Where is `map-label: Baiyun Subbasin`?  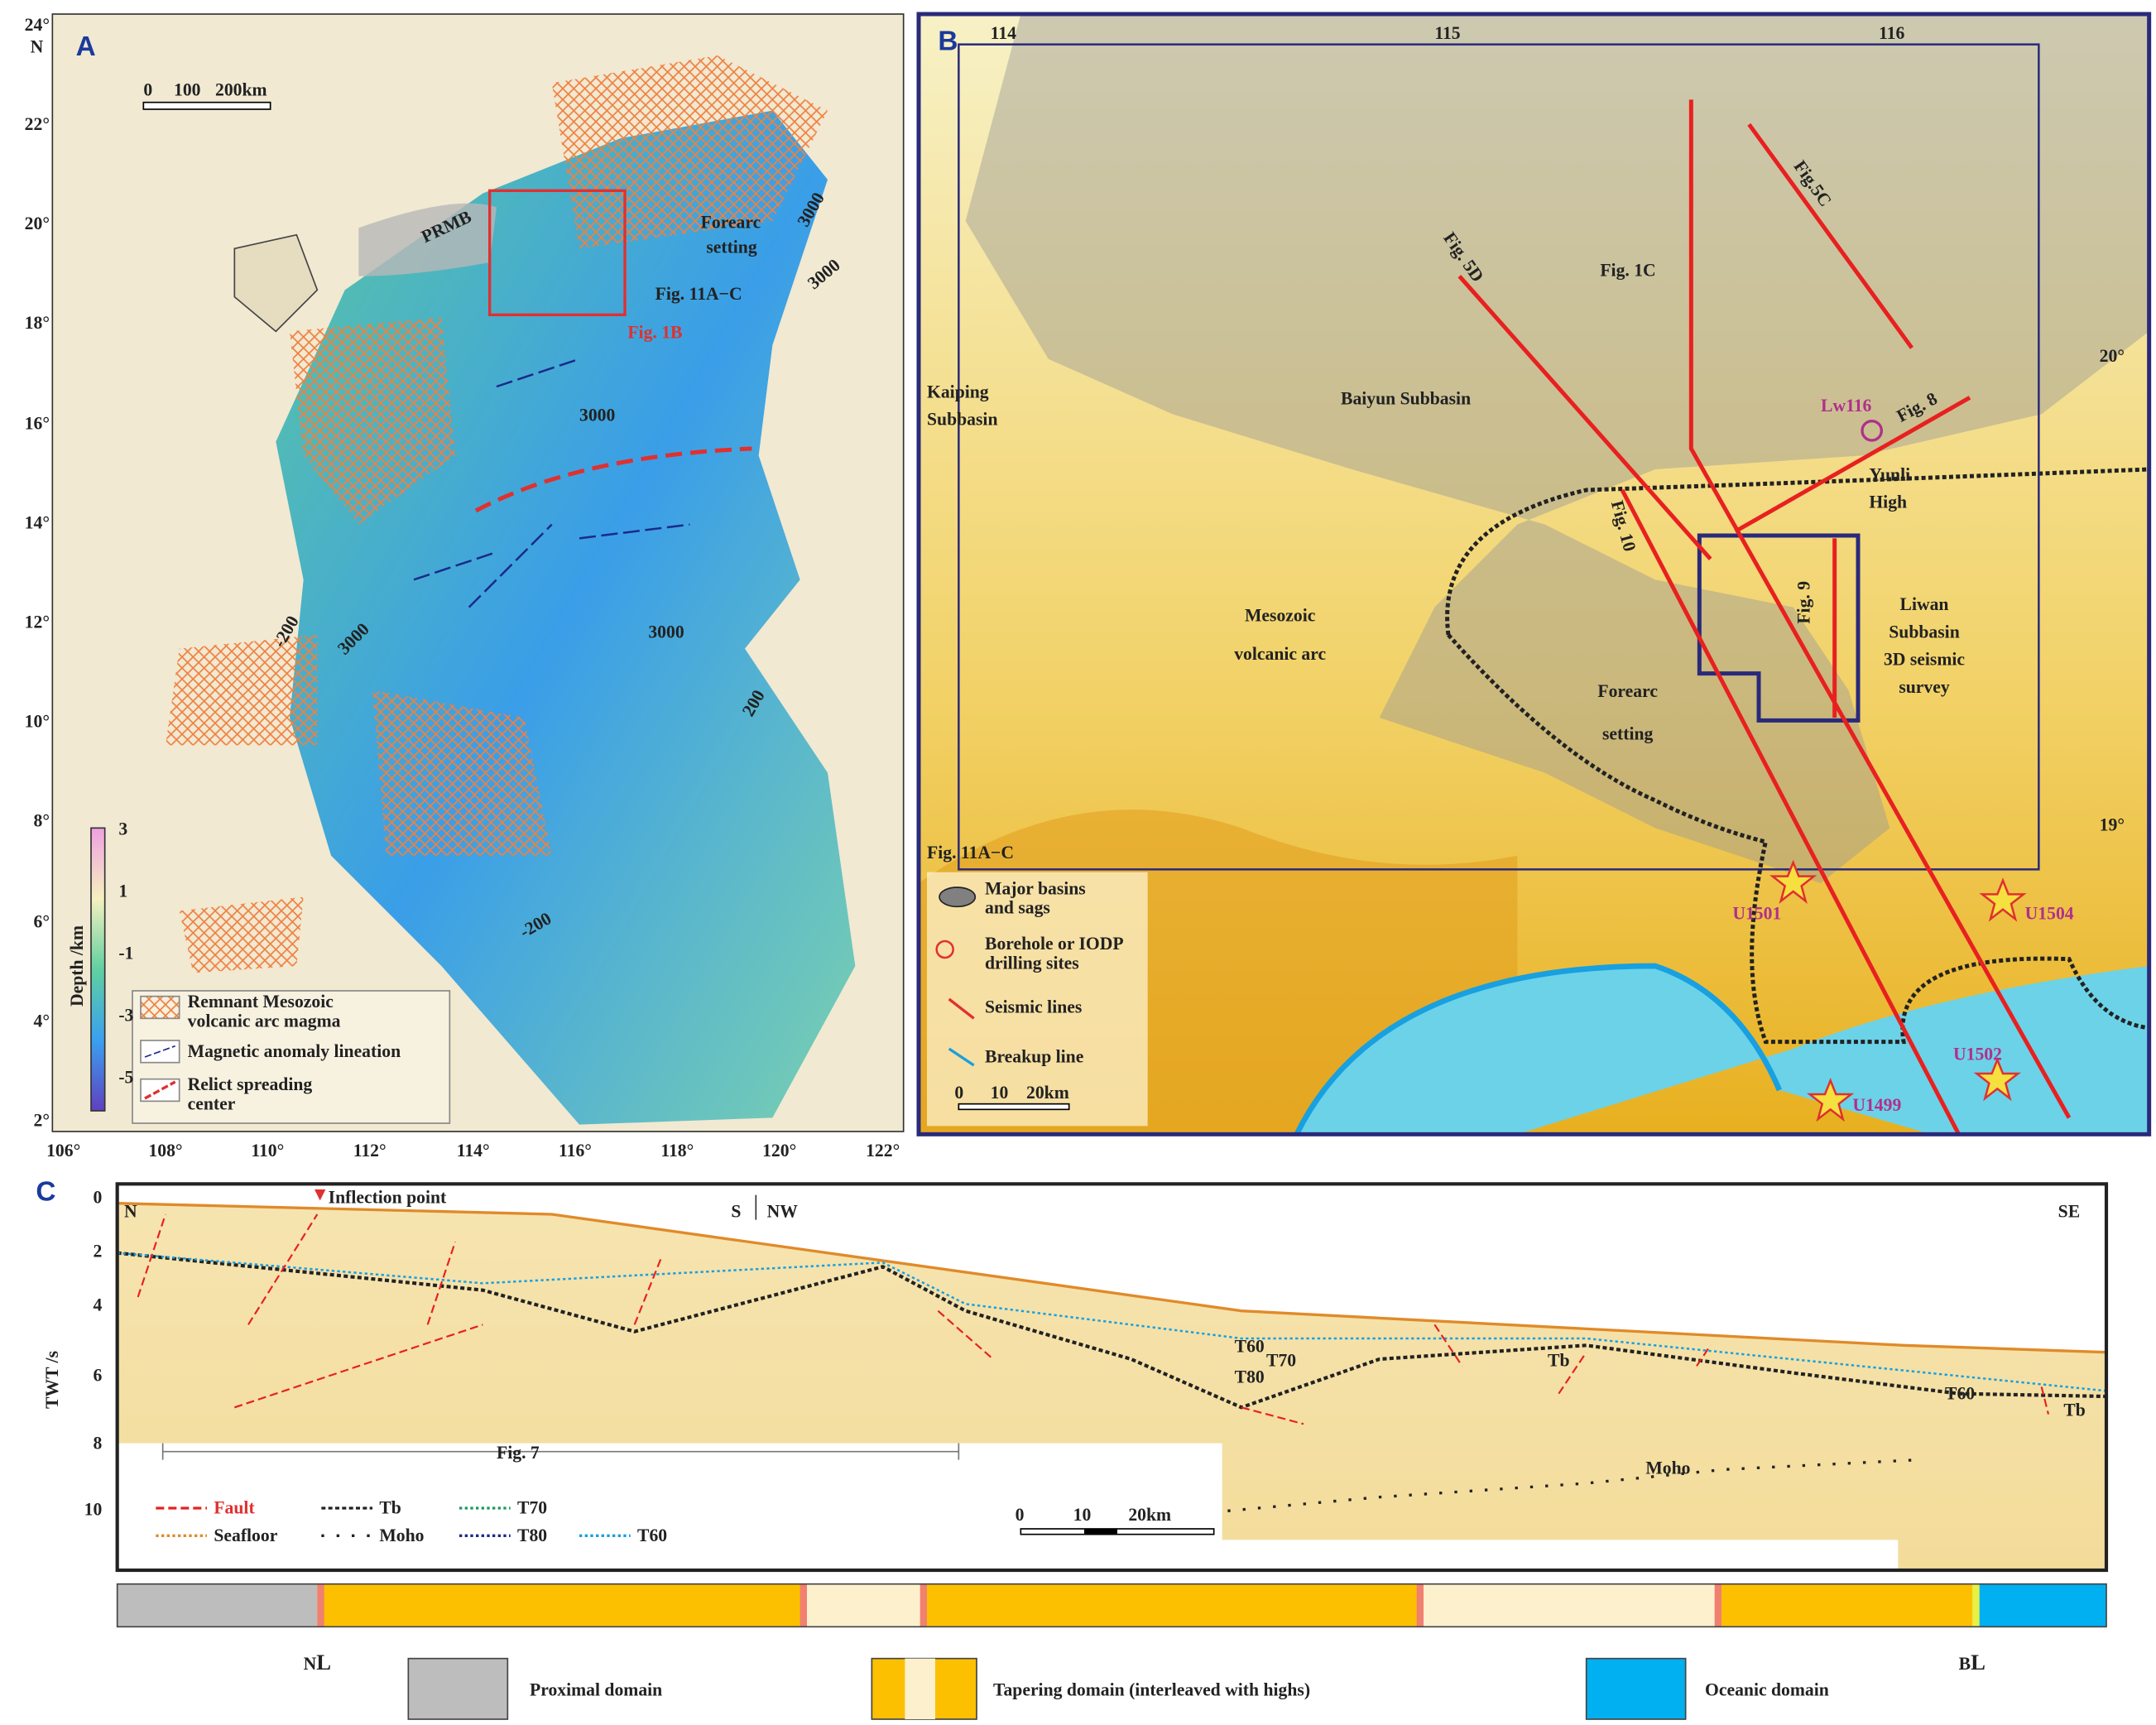 map-label: Baiyun Subbasin is located at coordinates (1406, 399).